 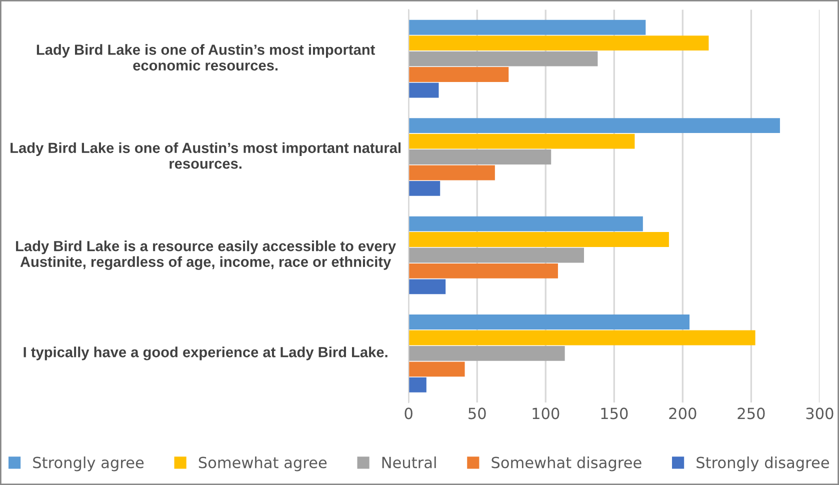 I want to click on y-tick-label: Lady Bird Lake is one of Austin’s most important economic resources., so click(x=206, y=57).